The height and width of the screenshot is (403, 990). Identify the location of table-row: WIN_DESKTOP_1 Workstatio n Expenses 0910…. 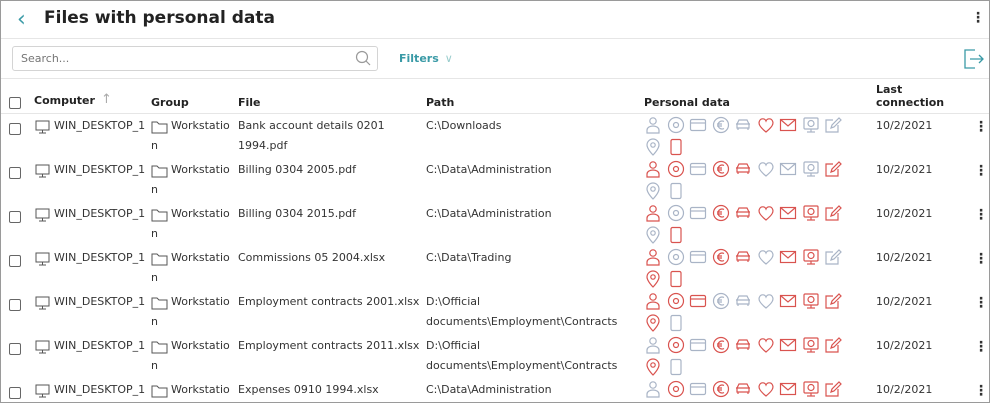
(495, 390).